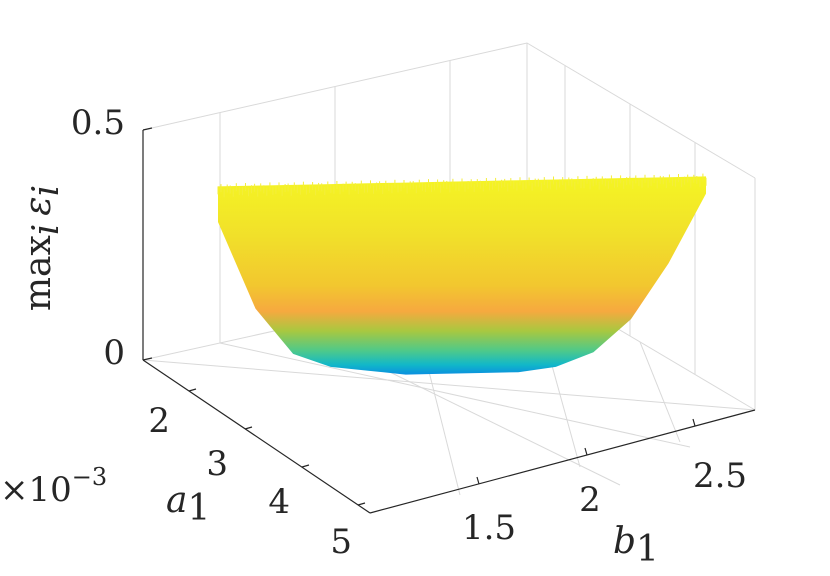 This screenshot has height=576, width=830. I want to click on y-axis-label-var: a, so click(176, 500).